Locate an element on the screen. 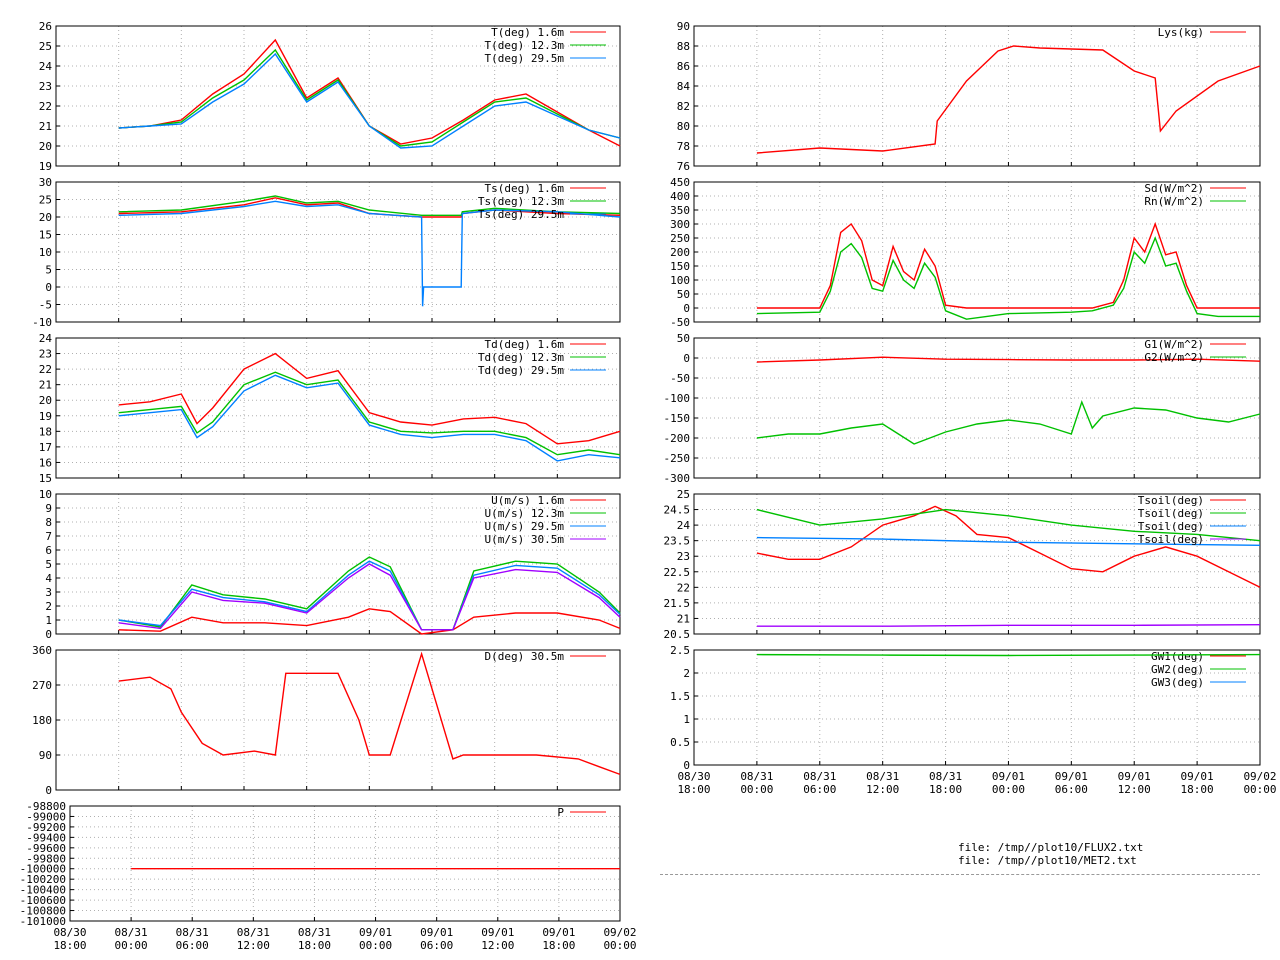  y-tick-label: 19 is located at coordinates (45, 416).